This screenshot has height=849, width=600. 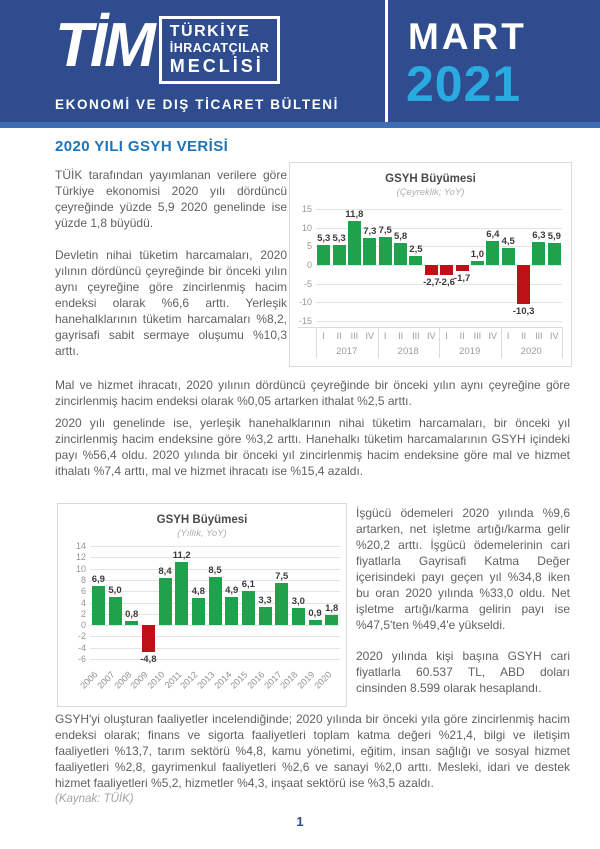 I want to click on tim-logo: TİM TÜRKİYE İHRACATÇILAR MECLİSİ, so click(x=168, y=48).